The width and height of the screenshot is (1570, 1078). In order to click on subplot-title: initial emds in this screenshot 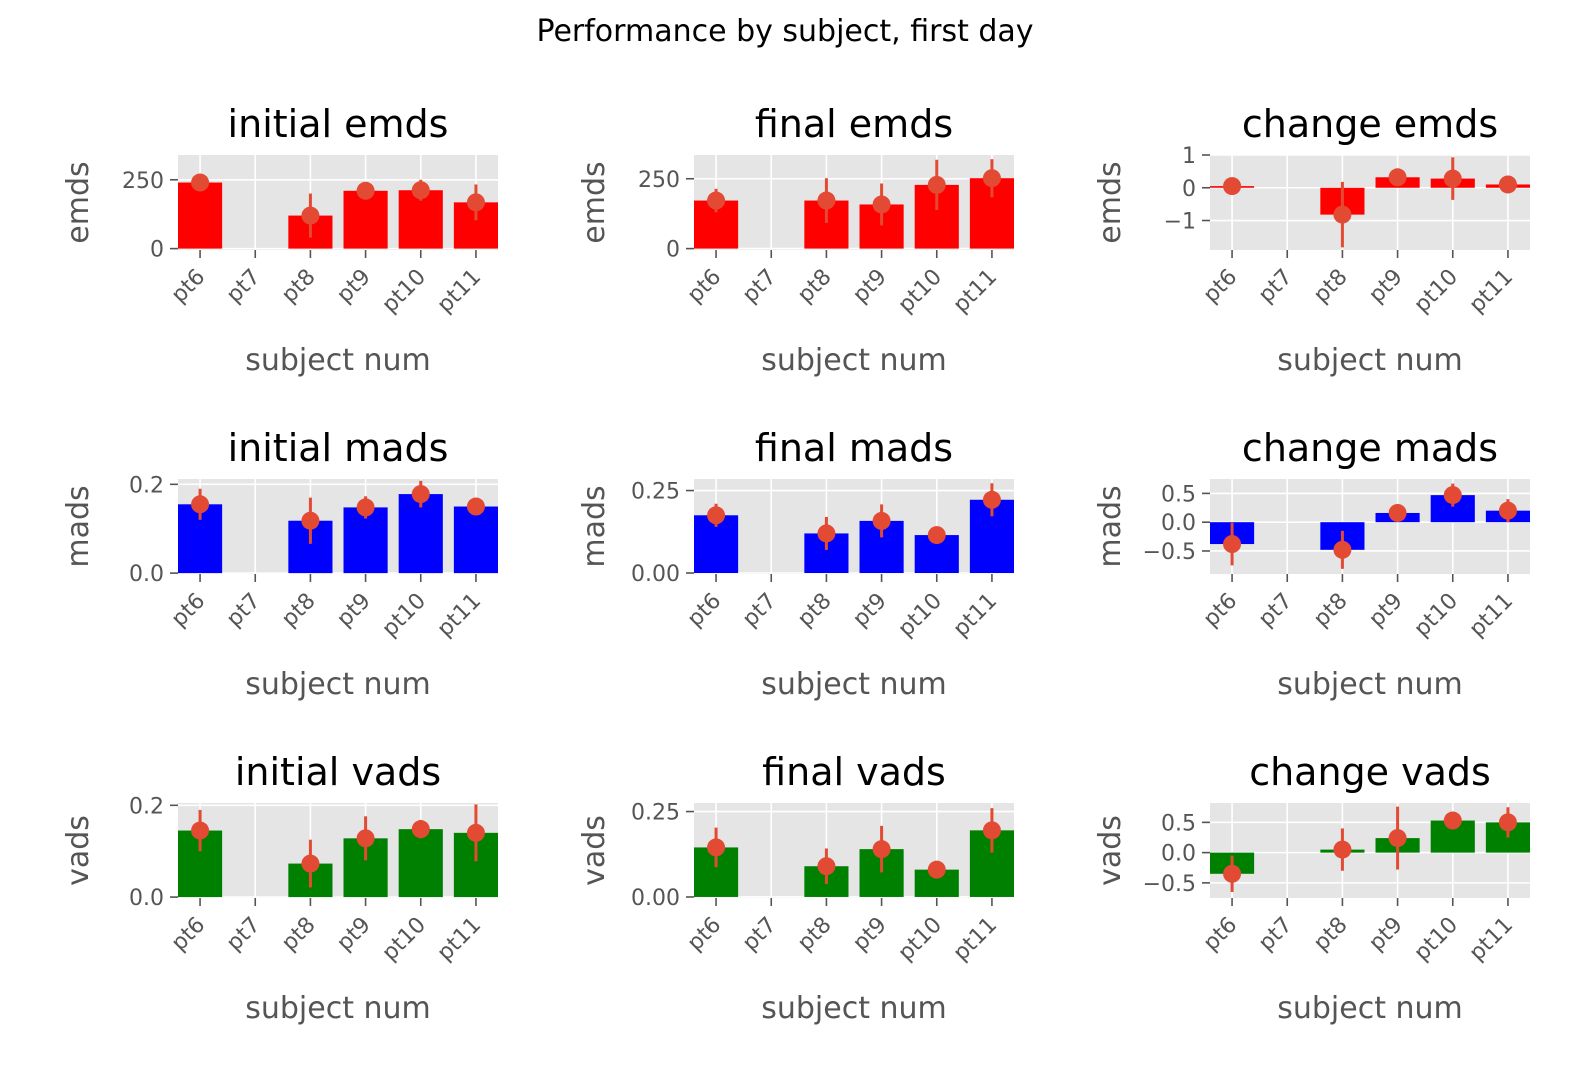, I will do `click(338, 124)`.